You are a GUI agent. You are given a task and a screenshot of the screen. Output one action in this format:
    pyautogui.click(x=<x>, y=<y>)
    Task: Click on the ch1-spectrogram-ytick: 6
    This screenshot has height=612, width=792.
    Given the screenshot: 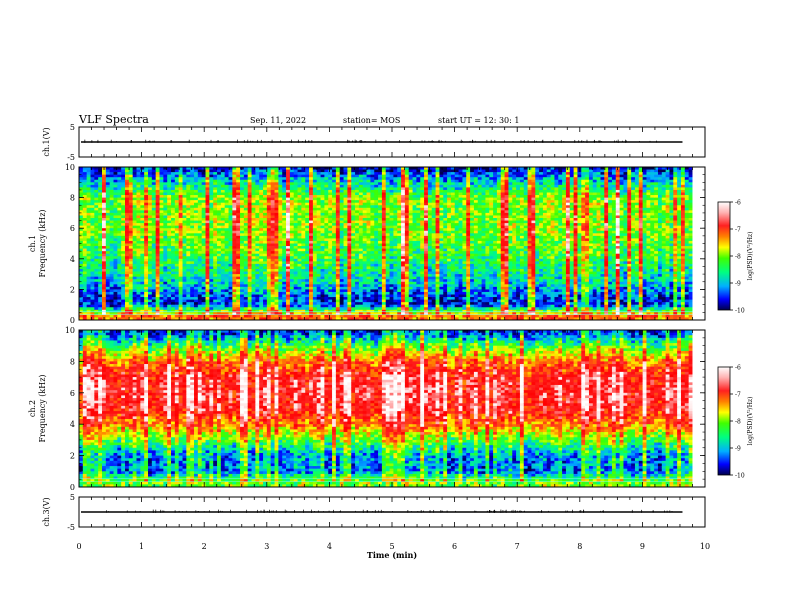 What is the action you would take?
    pyautogui.click(x=72, y=228)
    